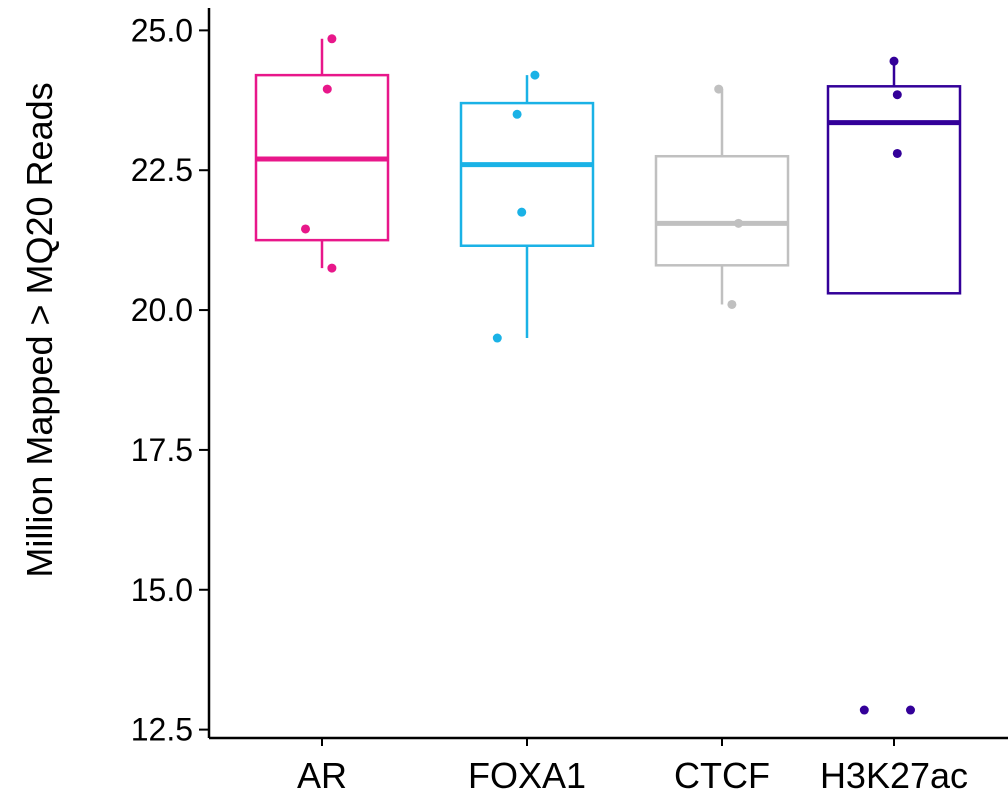 Image resolution: width=1008 pixels, height=795 pixels. I want to click on y-tick-label: 22.5, so click(162, 170).